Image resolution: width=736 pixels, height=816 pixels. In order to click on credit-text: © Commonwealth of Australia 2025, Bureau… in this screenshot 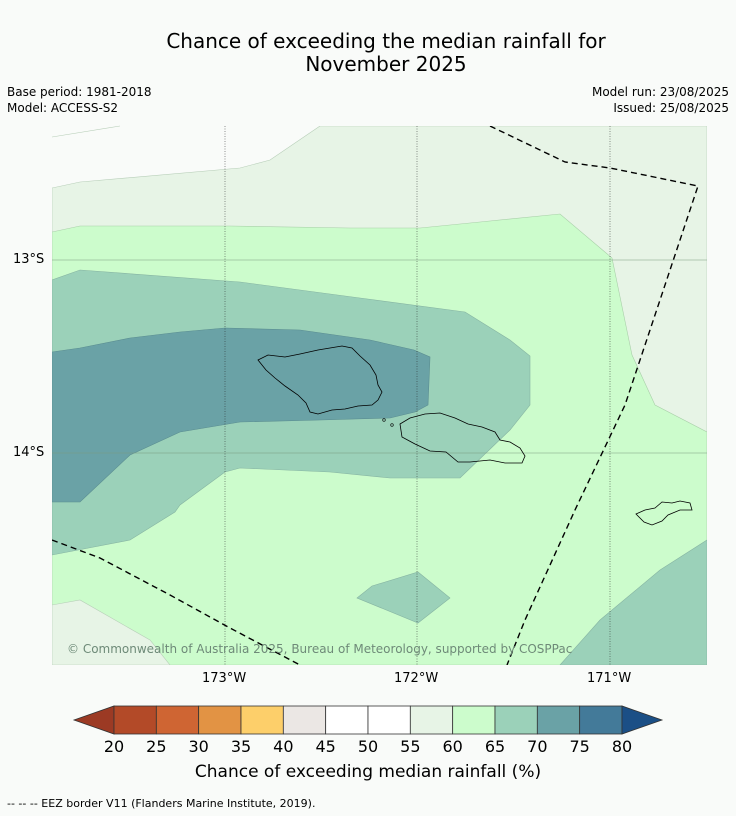, I will do `click(320, 649)`.